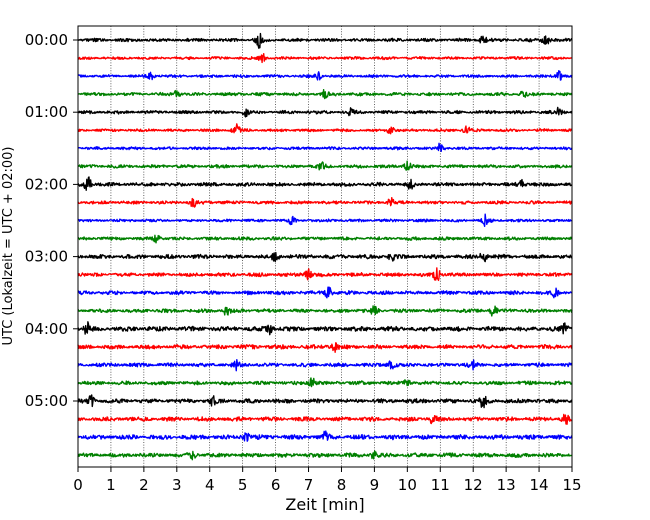  Describe the element at coordinates (78, 485) in the screenshot. I see `x-tick-label: 0` at that location.